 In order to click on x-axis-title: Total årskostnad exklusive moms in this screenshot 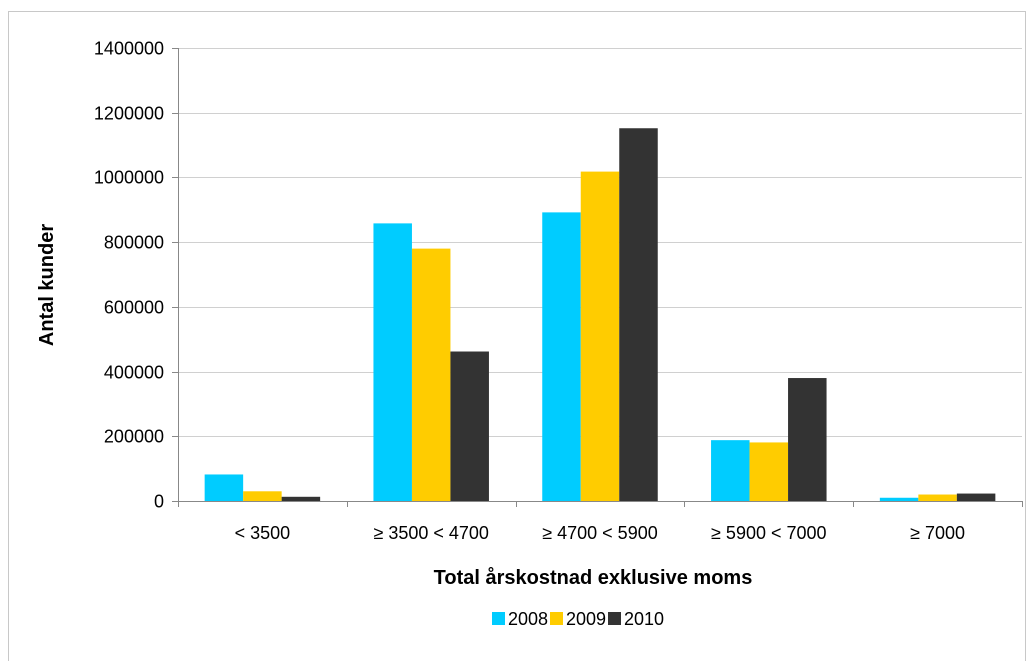, I will do `click(593, 577)`.